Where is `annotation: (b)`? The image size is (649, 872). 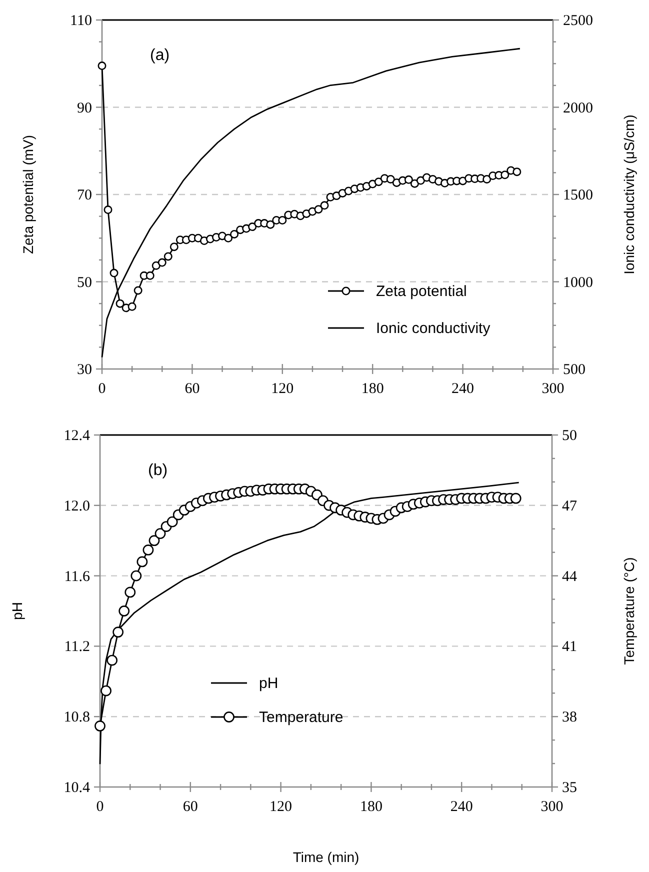
annotation: (b) is located at coordinates (158, 470).